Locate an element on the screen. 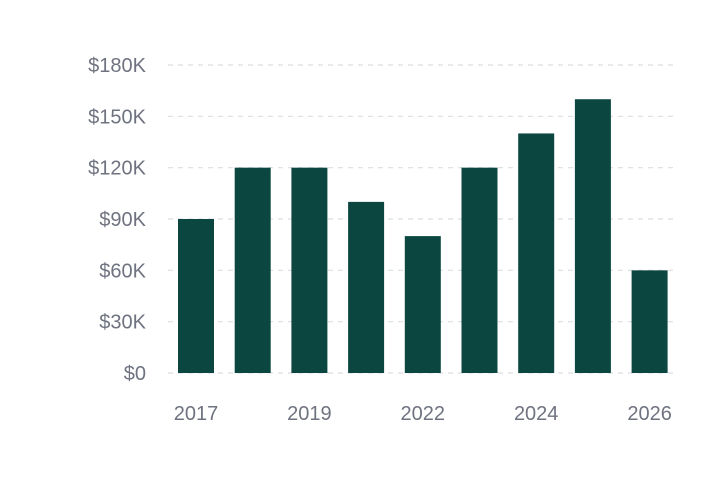 The image size is (718, 480). bar-2024 is located at coordinates (536, 253).